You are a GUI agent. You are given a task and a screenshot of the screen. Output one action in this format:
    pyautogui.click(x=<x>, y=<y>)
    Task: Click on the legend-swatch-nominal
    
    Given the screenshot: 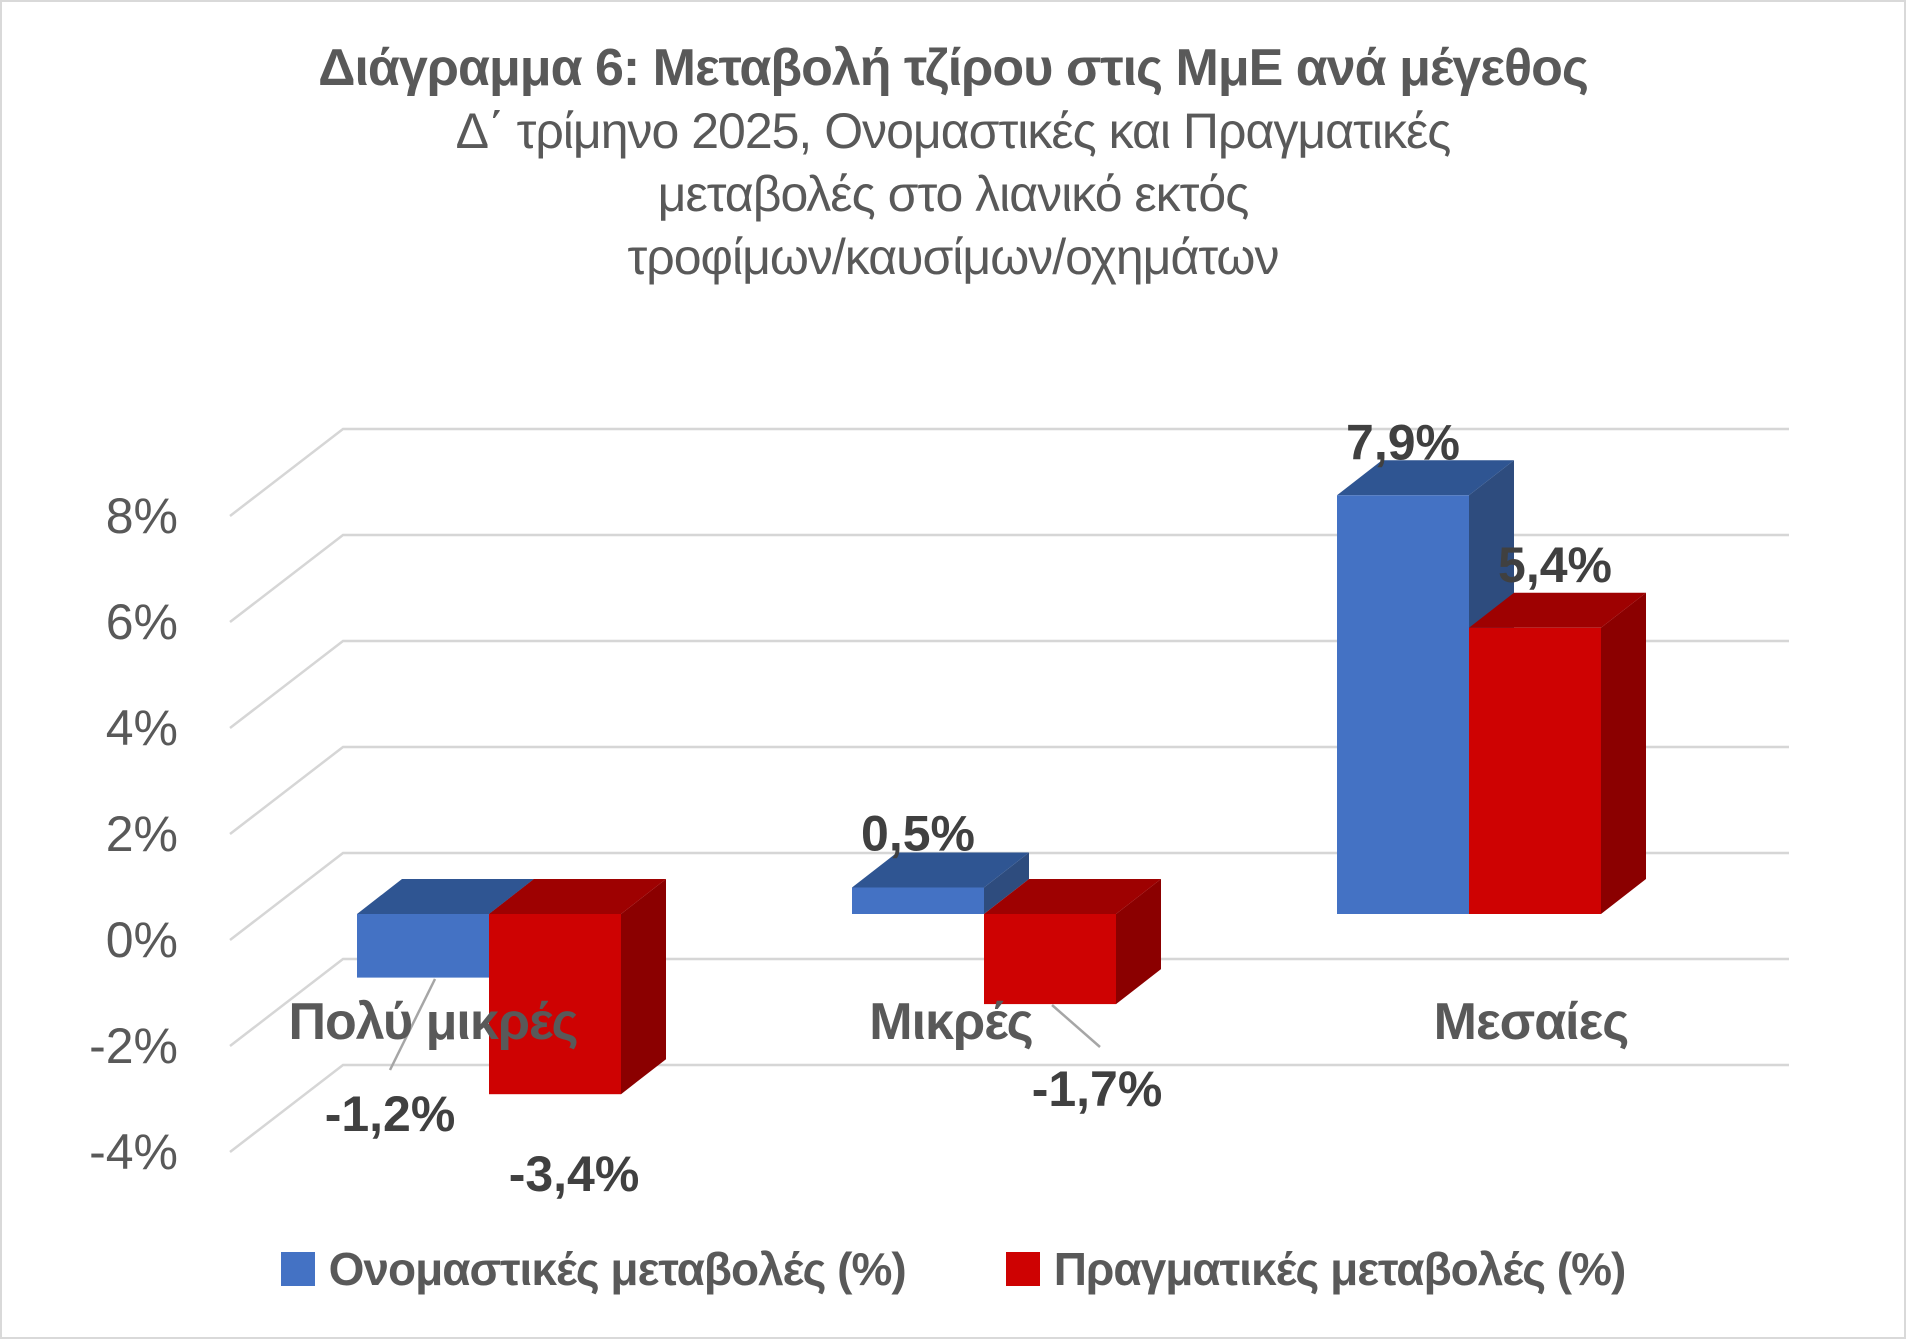 What is the action you would take?
    pyautogui.click(x=297, y=1269)
    